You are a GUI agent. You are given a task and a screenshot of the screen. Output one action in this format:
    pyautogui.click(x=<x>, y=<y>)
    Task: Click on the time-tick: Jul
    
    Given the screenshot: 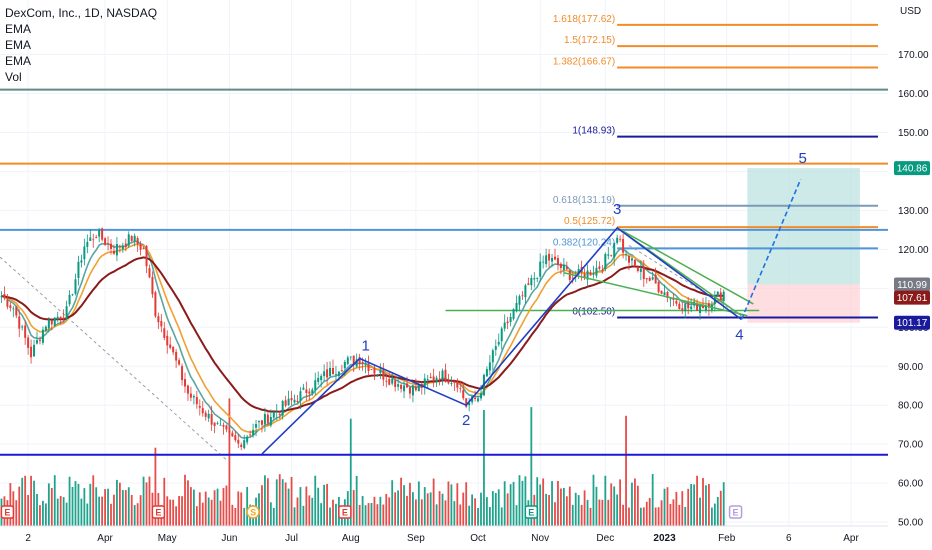 What is the action you would take?
    pyautogui.click(x=291, y=538)
    